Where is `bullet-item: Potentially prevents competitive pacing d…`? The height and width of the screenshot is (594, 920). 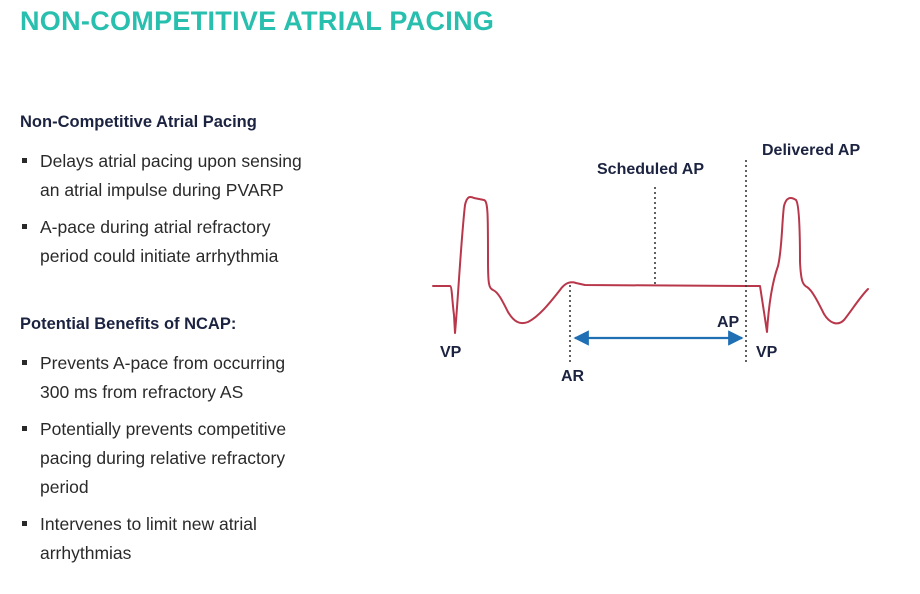 bullet-item: Potentially prevents competitive pacing d… is located at coordinates (180, 458).